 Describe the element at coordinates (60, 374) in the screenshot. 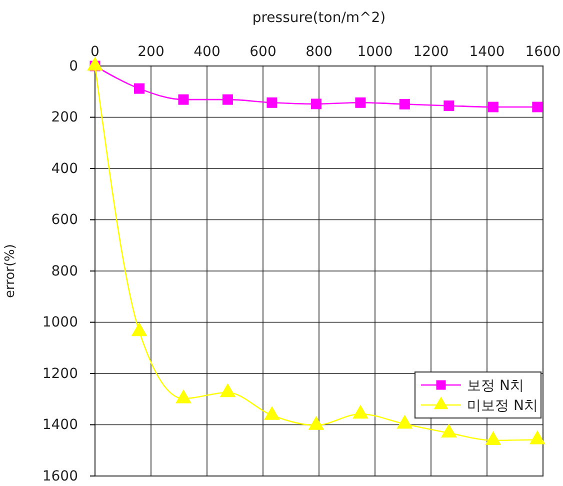

I see `y-tick-label: 1200` at that location.